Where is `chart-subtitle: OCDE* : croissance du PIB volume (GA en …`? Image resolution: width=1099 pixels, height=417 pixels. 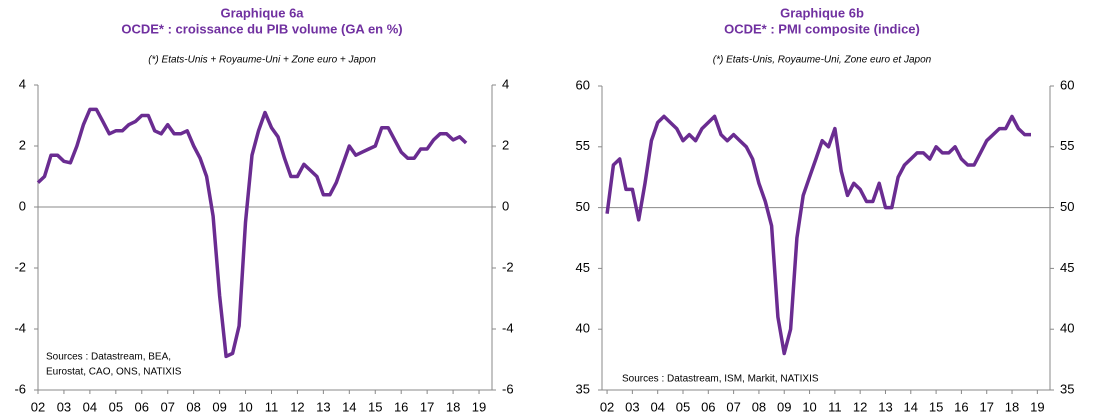
chart-subtitle: OCDE* : croissance du PIB volume (GA en … is located at coordinates (261, 28).